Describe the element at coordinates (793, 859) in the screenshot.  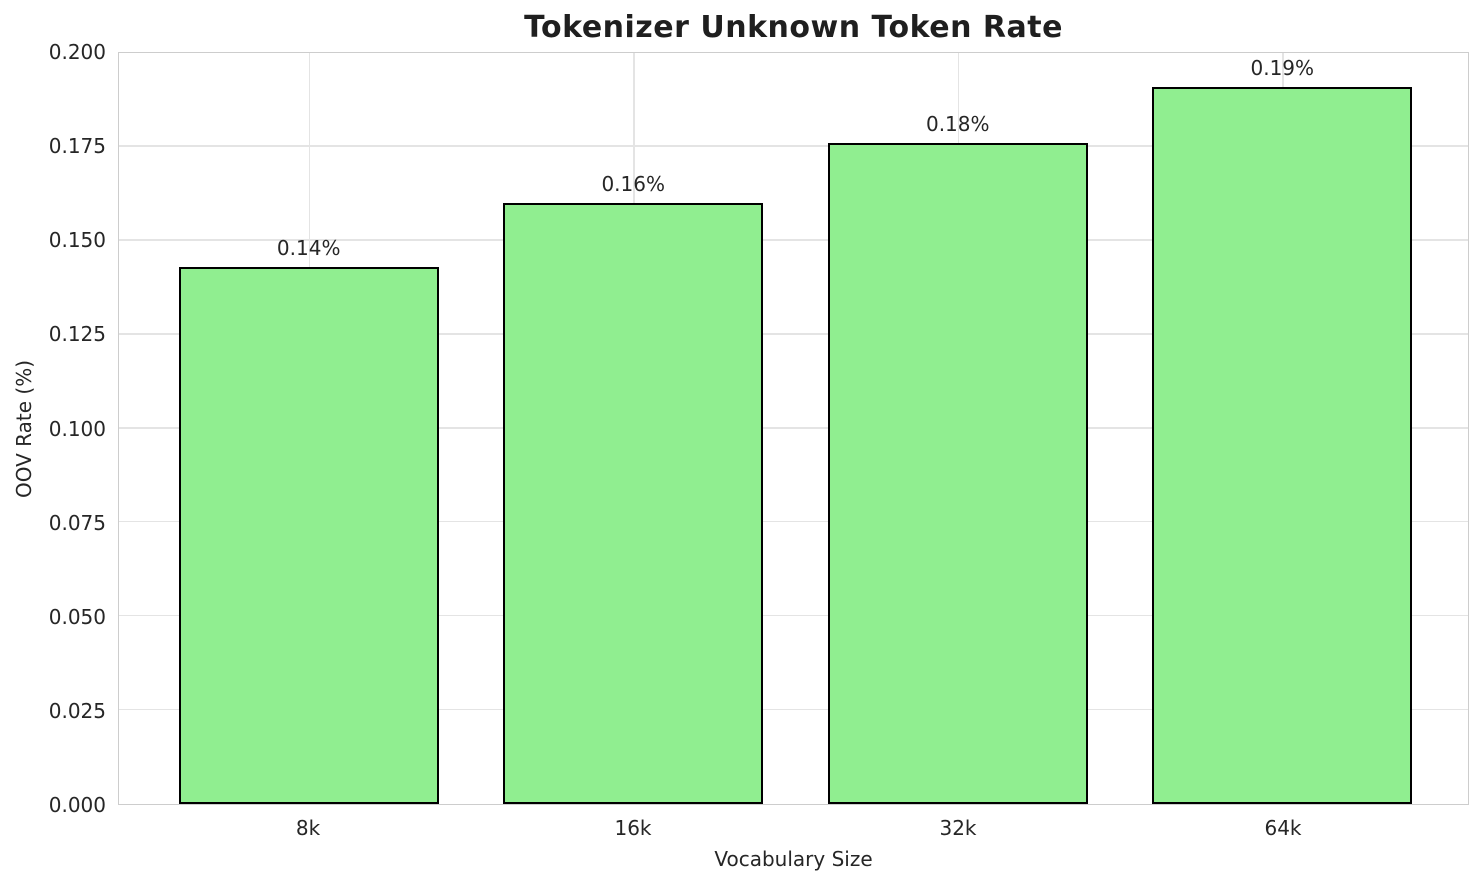
I see `x-axis-label: Vocabulary Size` at that location.